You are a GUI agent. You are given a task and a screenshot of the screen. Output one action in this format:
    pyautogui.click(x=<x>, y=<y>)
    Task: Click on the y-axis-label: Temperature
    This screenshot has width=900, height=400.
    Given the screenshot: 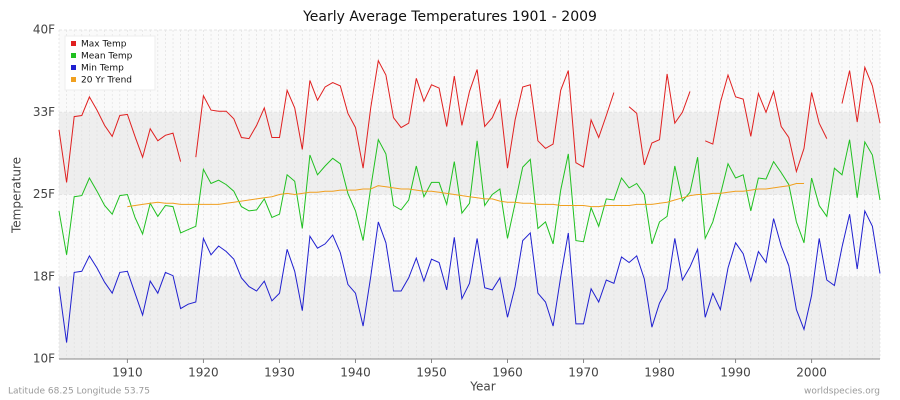 What is the action you would take?
    pyautogui.click(x=17, y=195)
    